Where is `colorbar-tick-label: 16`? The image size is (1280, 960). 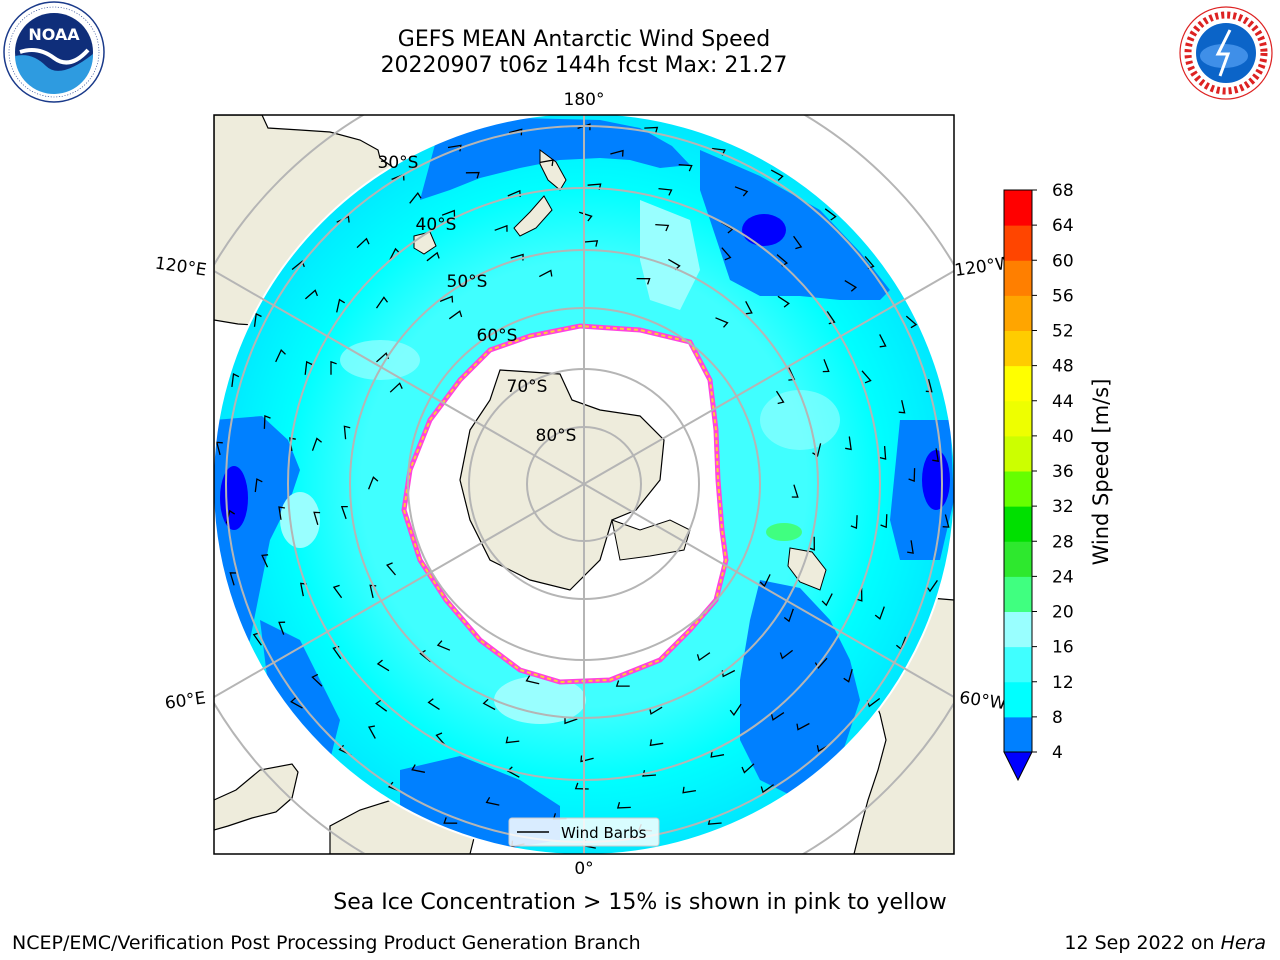
colorbar-tick-label: 16 is located at coordinates (1063, 648).